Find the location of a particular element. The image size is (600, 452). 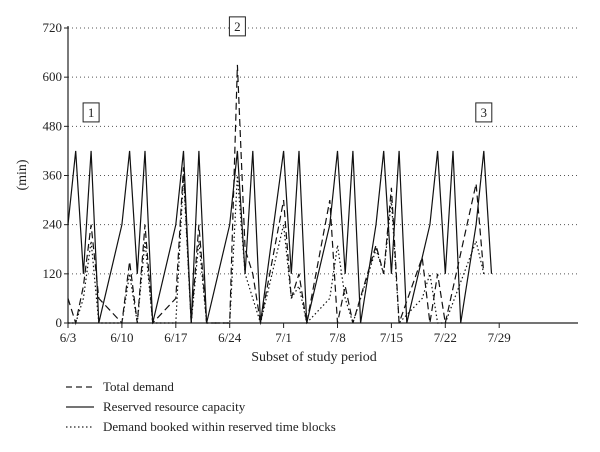

x-tick-label: 6/3 is located at coordinates (68, 337).